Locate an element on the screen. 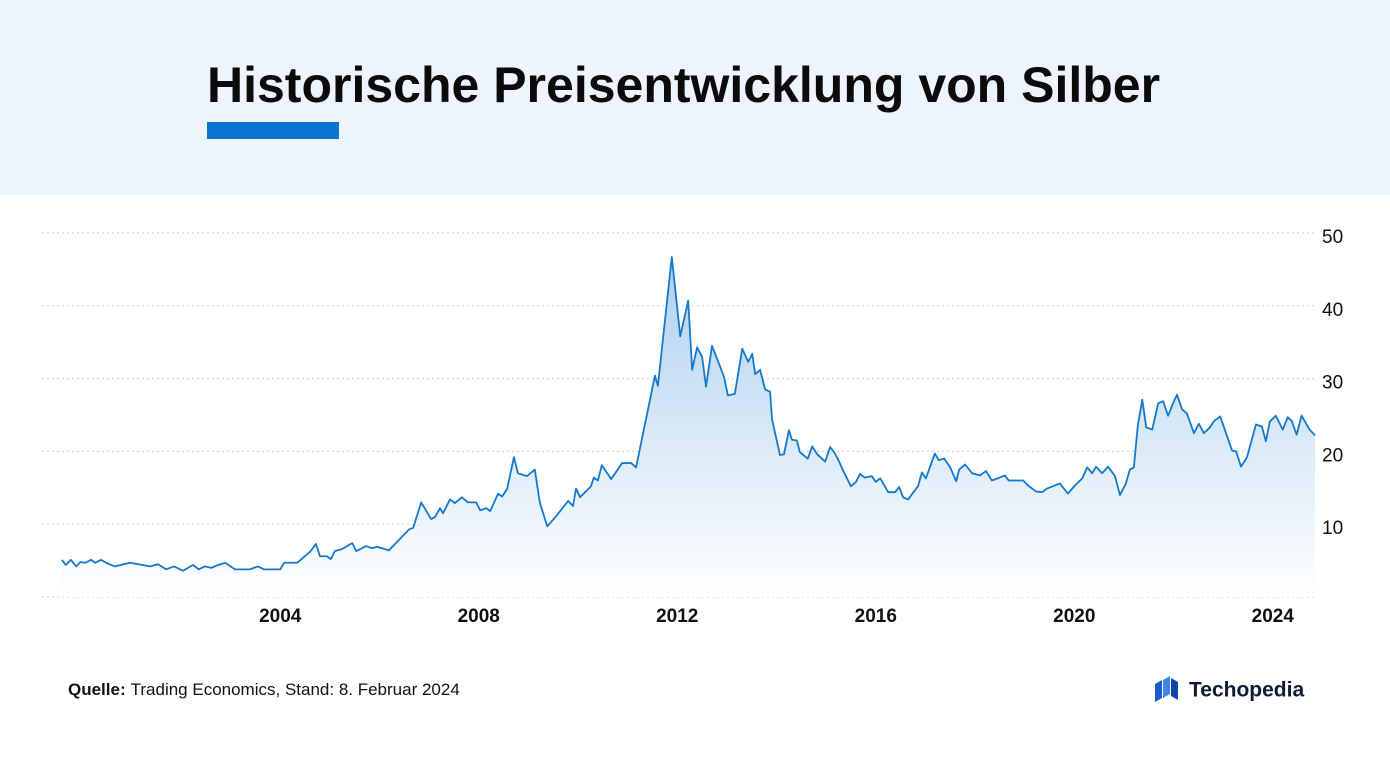 This screenshot has width=1390, height=772. y-tick-label: 30 is located at coordinates (1332, 383).